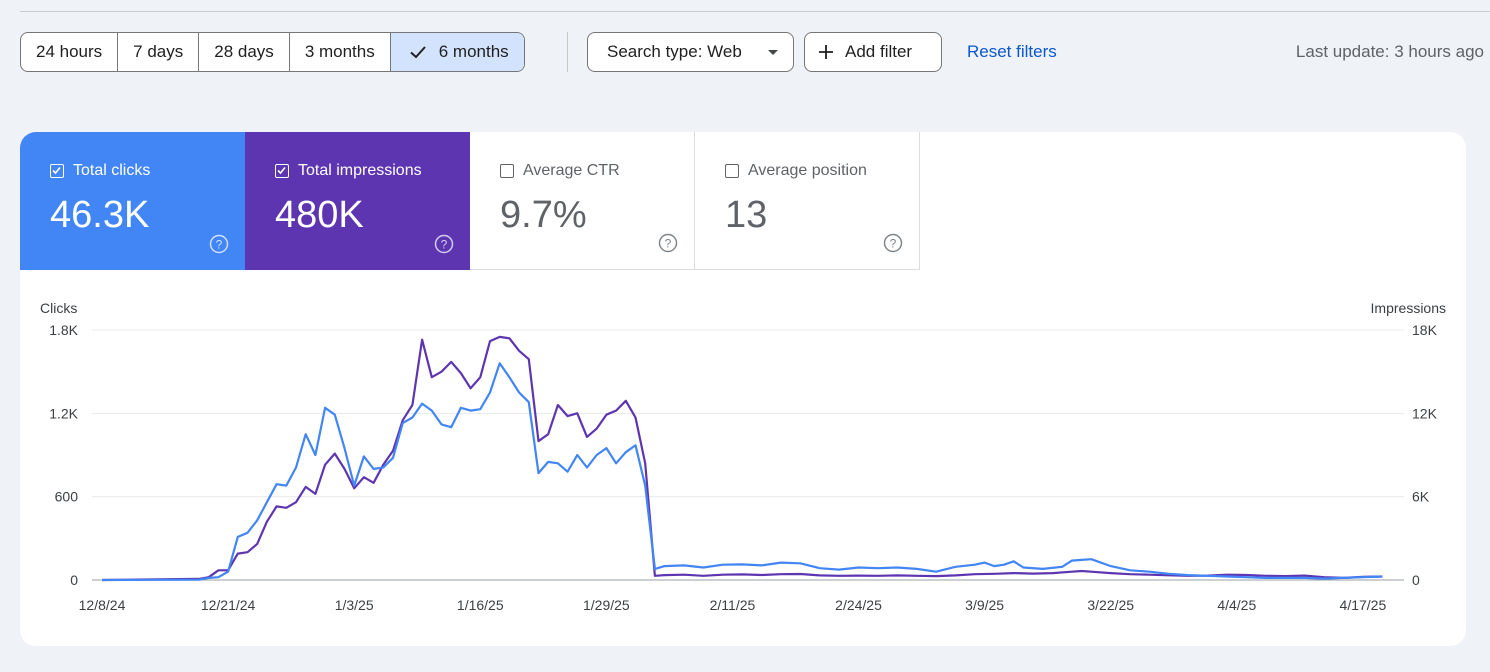 Image resolution: width=1490 pixels, height=672 pixels. Describe the element at coordinates (63, 413) in the screenshot. I see `left-tick-label: 1.2K` at that location.